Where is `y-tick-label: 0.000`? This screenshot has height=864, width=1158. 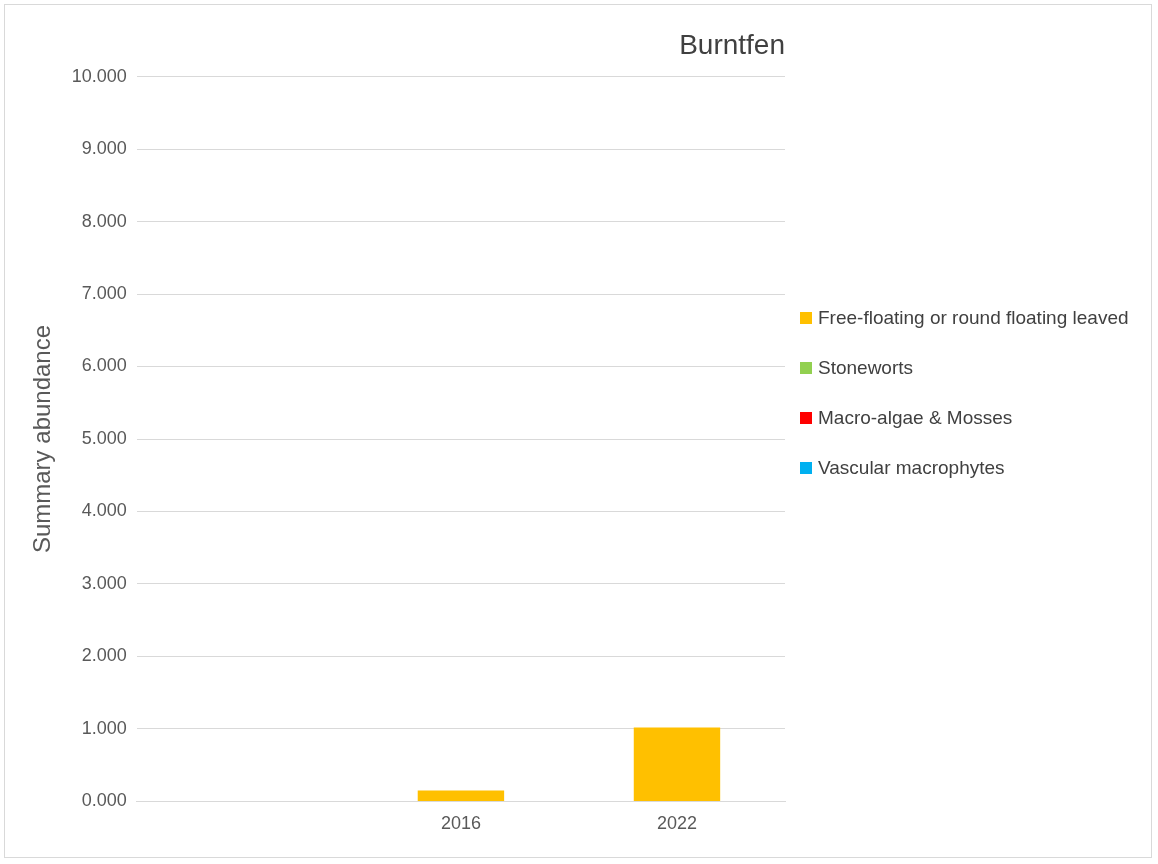
y-tick-label: 0.000 is located at coordinates (104, 800).